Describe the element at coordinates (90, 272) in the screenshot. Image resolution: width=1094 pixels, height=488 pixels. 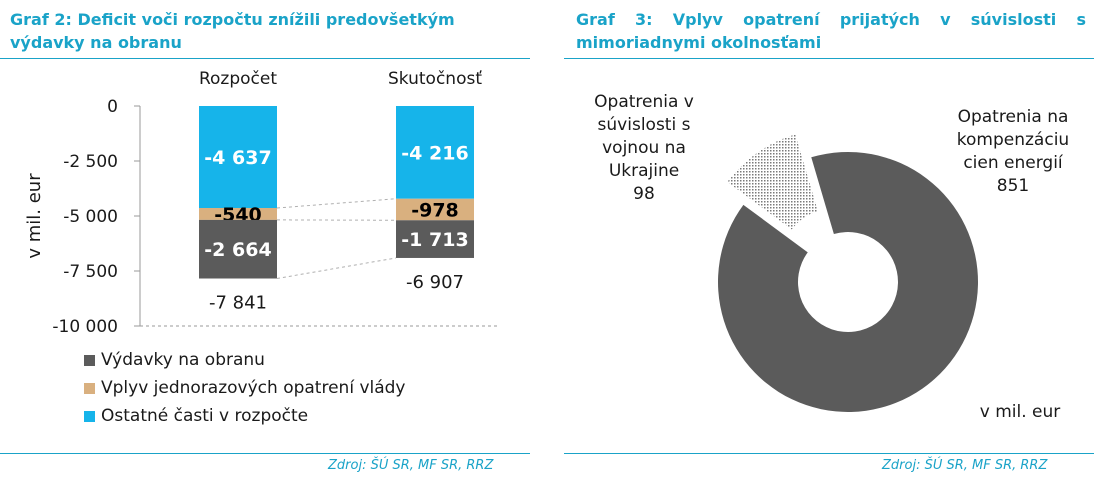
I see `y-tick-label: -7 500` at that location.